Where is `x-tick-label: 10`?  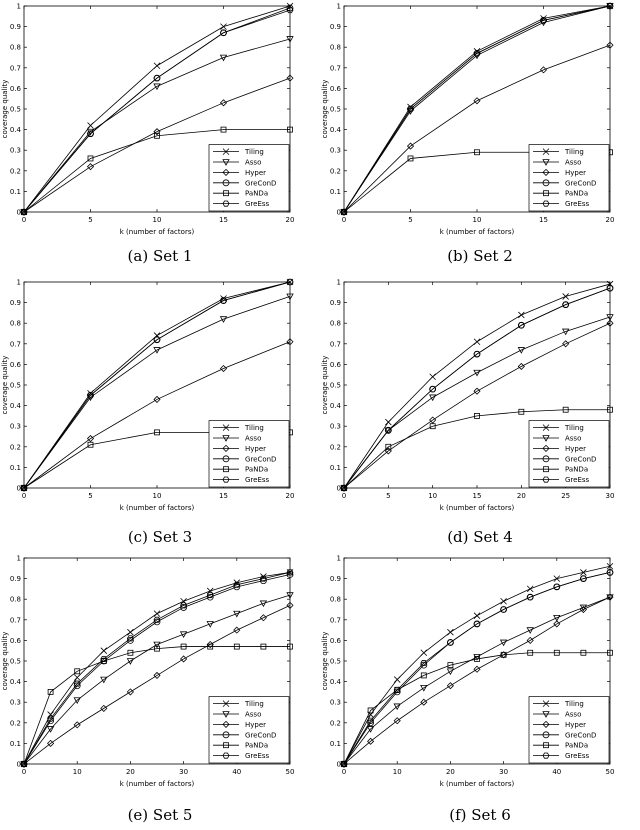
x-tick-label: 10 is located at coordinates (477, 220).